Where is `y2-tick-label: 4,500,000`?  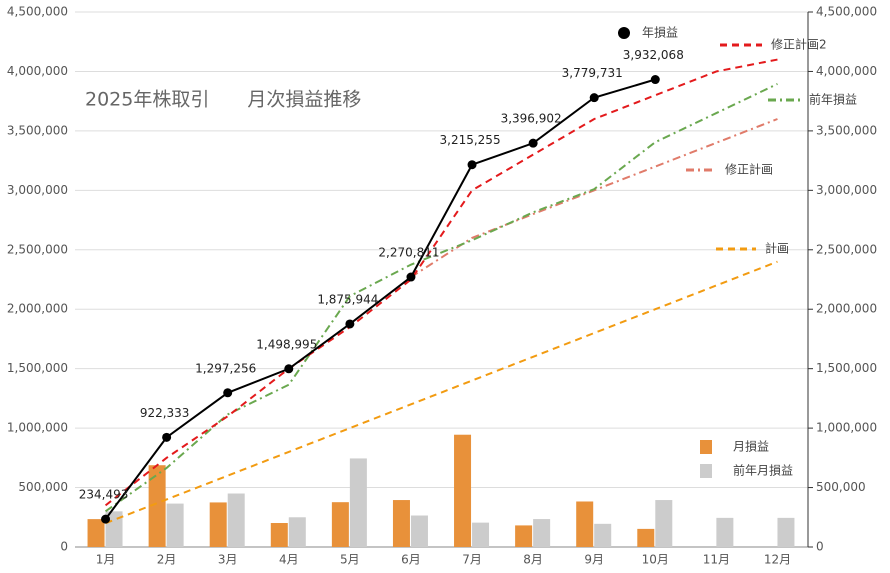 y2-tick-label: 4,500,000 is located at coordinates (846, 12).